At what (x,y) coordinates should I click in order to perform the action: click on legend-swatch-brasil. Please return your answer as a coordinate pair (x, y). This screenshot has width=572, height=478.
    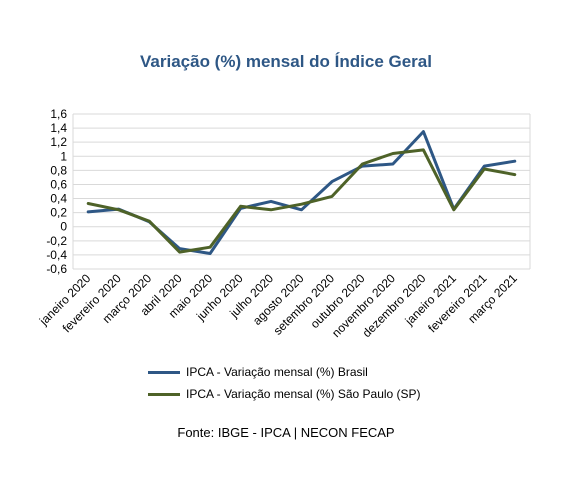
    Looking at the image, I should click on (164, 372).